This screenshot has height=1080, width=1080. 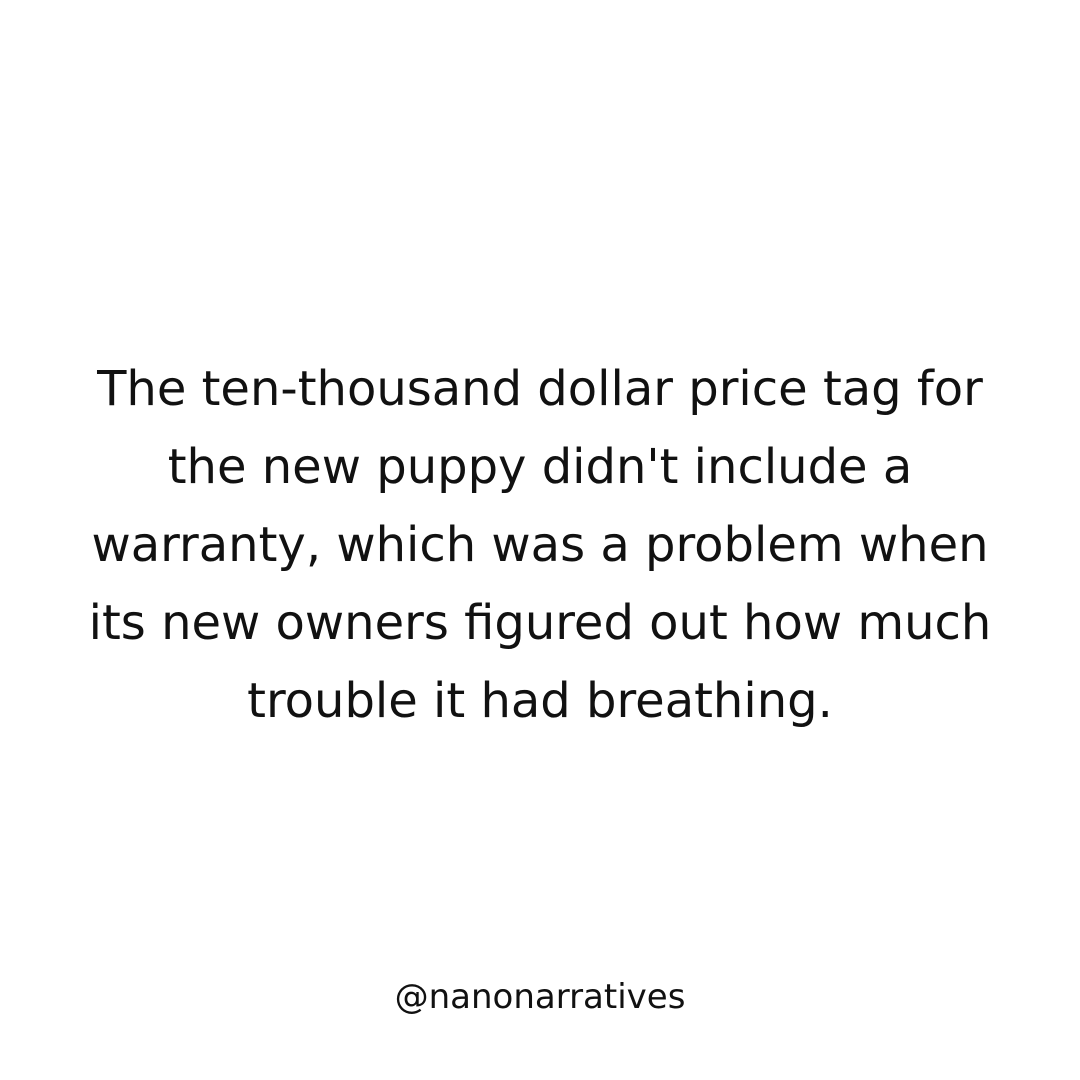 I want to click on story-line-5: trouble it had breathing., so click(x=540, y=701).